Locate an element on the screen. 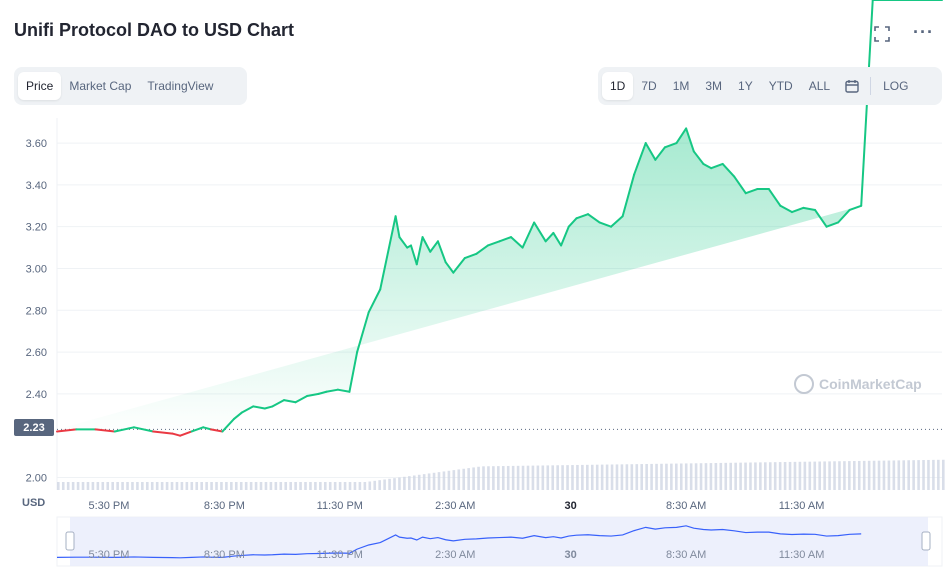 This screenshot has width=952, height=579. range-all: ALL is located at coordinates (819, 86).